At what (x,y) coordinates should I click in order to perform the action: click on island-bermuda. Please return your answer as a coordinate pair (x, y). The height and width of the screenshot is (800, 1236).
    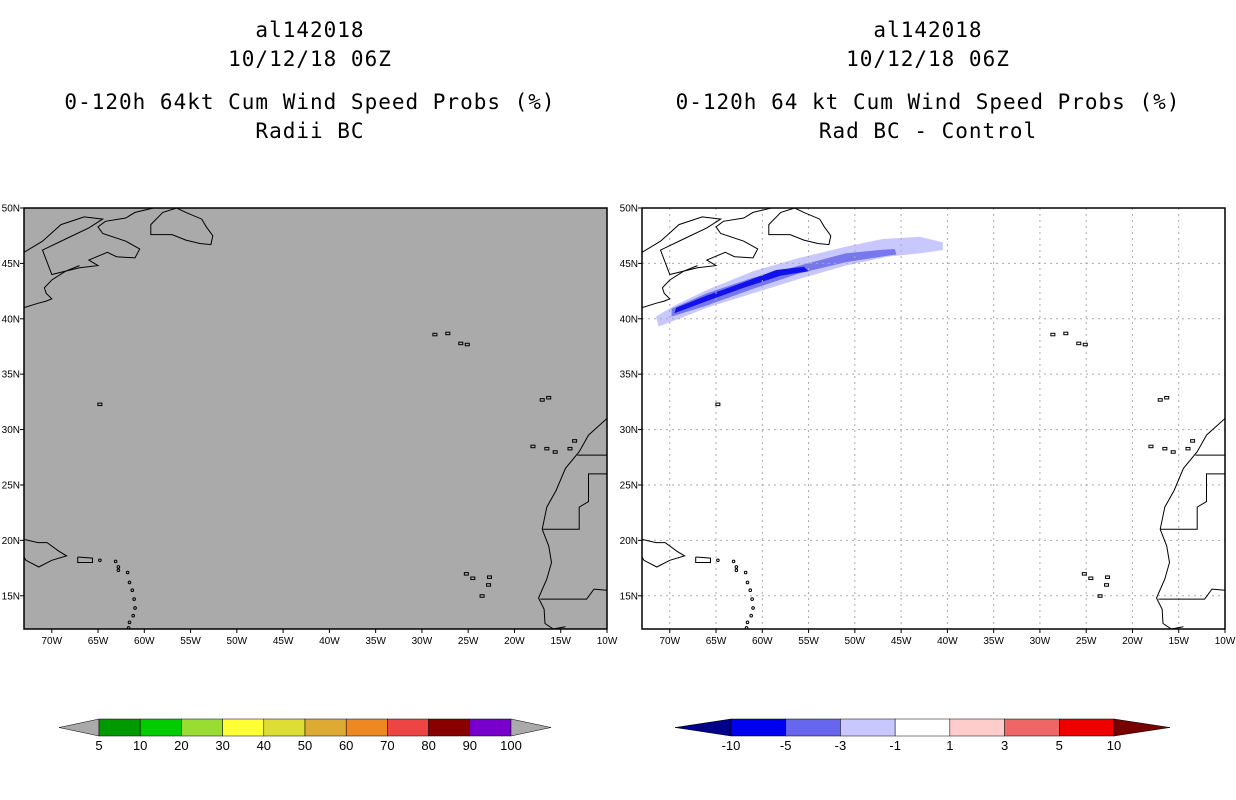
    Looking at the image, I should click on (100, 404).